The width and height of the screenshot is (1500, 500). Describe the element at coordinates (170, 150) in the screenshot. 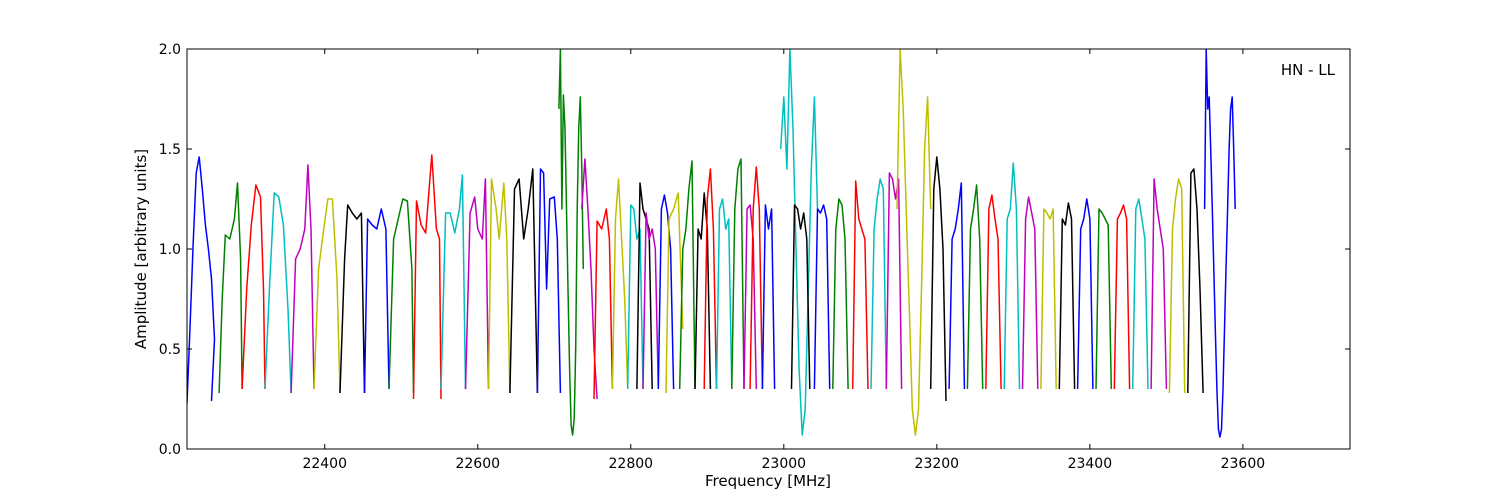

I see `y-tick-label: 1.5` at that location.